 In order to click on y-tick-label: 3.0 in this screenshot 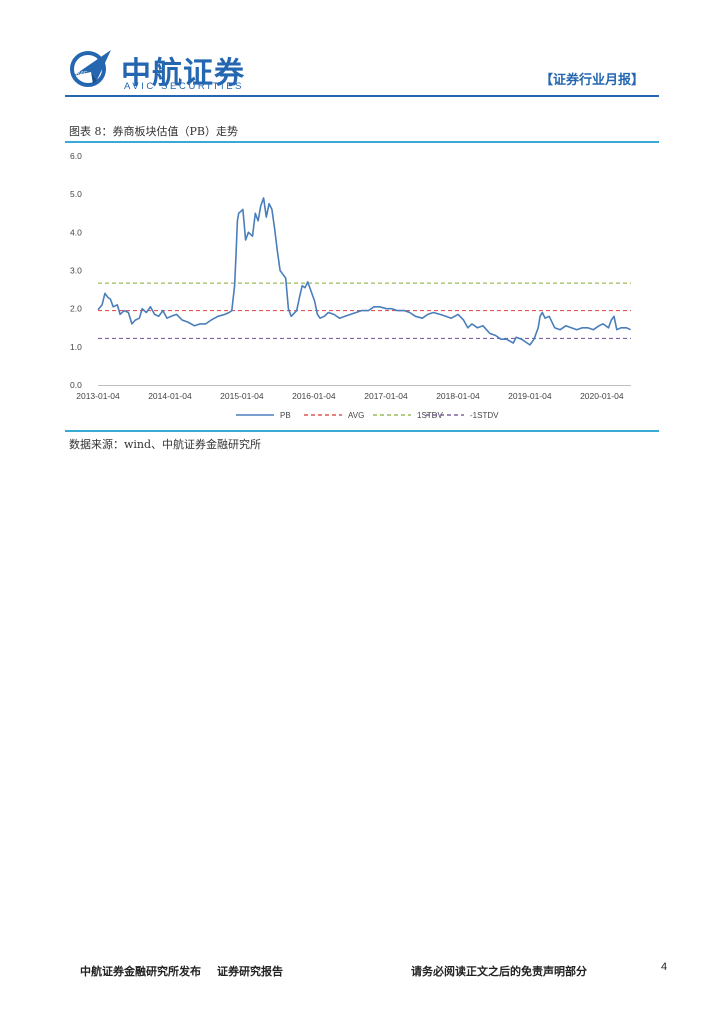, I will do `click(76, 271)`.